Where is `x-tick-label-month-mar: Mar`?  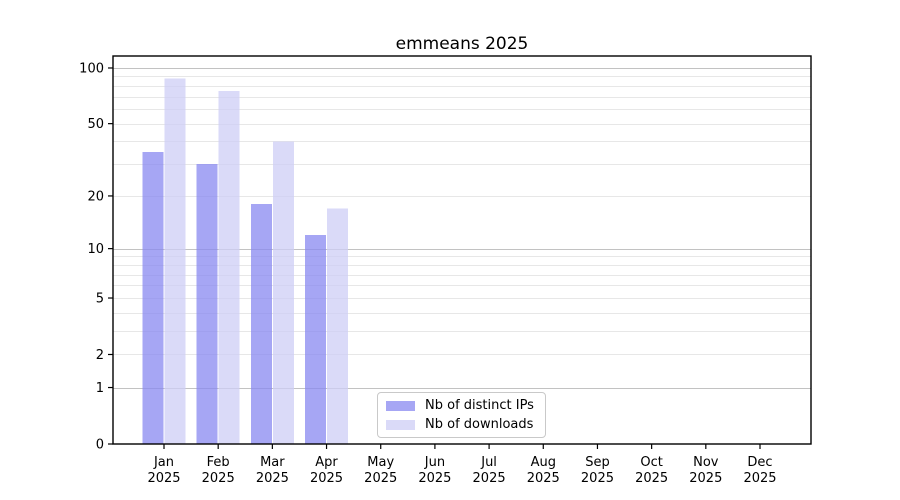 x-tick-label-month-mar: Mar is located at coordinates (272, 462).